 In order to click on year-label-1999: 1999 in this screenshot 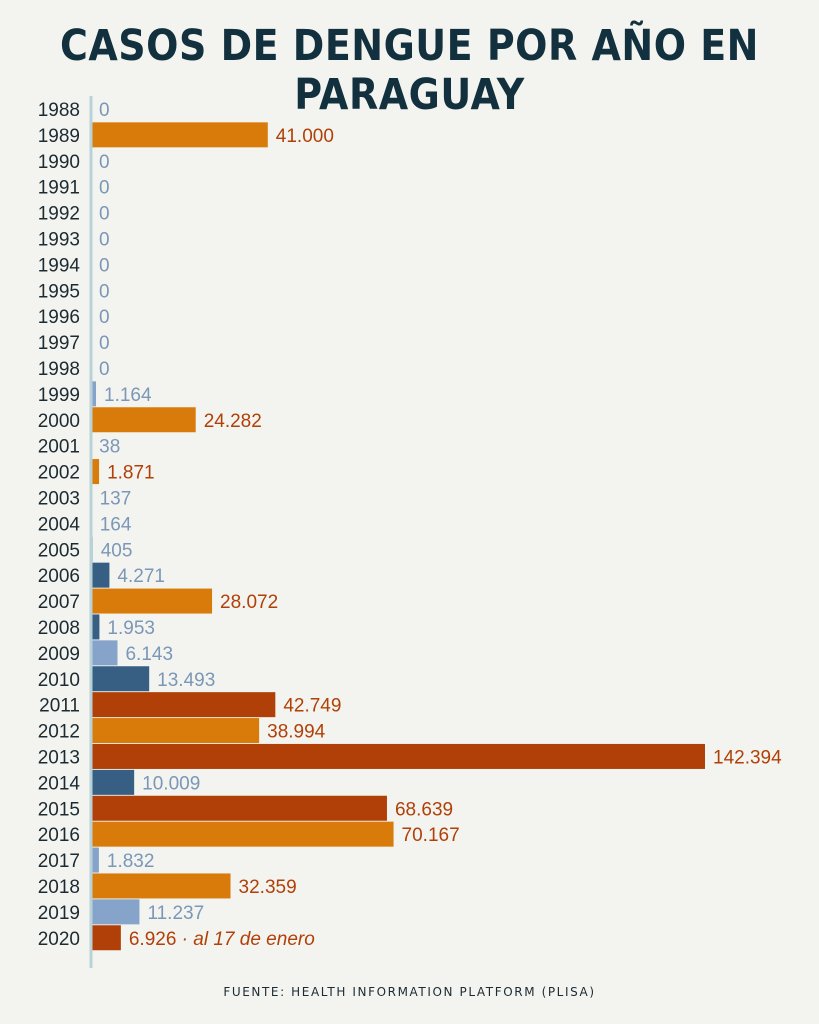, I will do `click(59, 395)`.